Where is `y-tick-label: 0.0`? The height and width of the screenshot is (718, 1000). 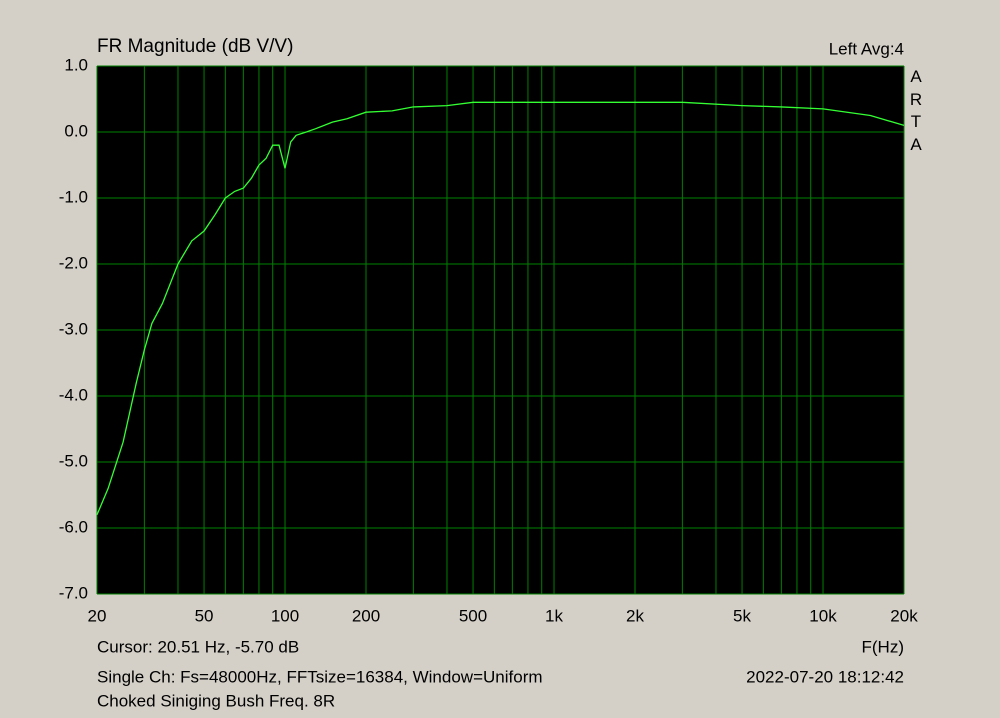
y-tick-label: 0.0 is located at coordinates (76, 130).